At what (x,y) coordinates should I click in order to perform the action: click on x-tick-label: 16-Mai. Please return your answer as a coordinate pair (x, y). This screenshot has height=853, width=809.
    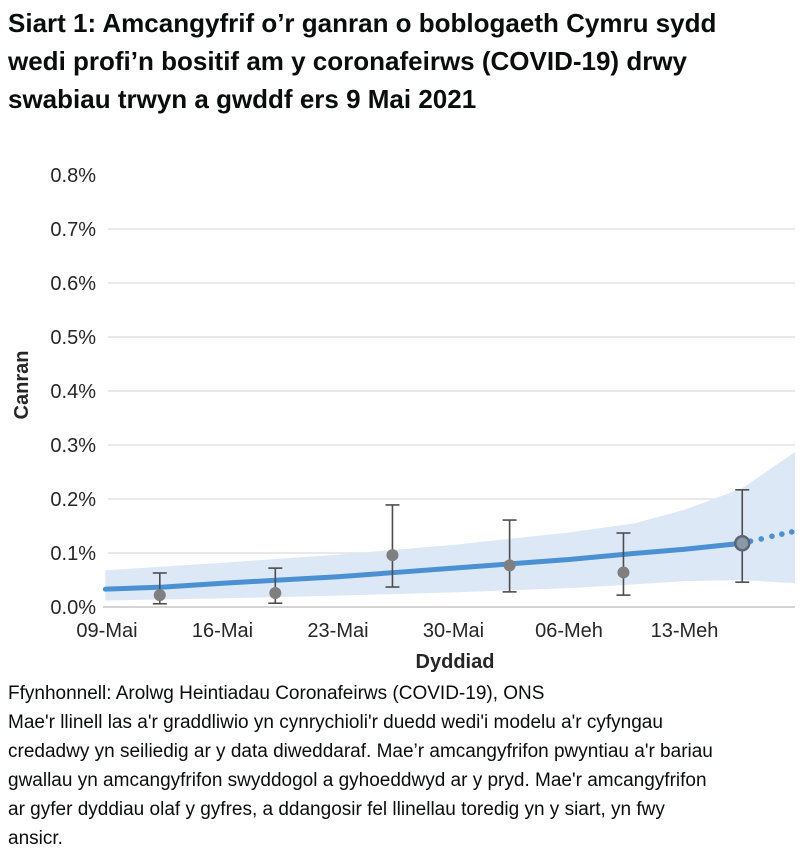
    Looking at the image, I should click on (222, 631).